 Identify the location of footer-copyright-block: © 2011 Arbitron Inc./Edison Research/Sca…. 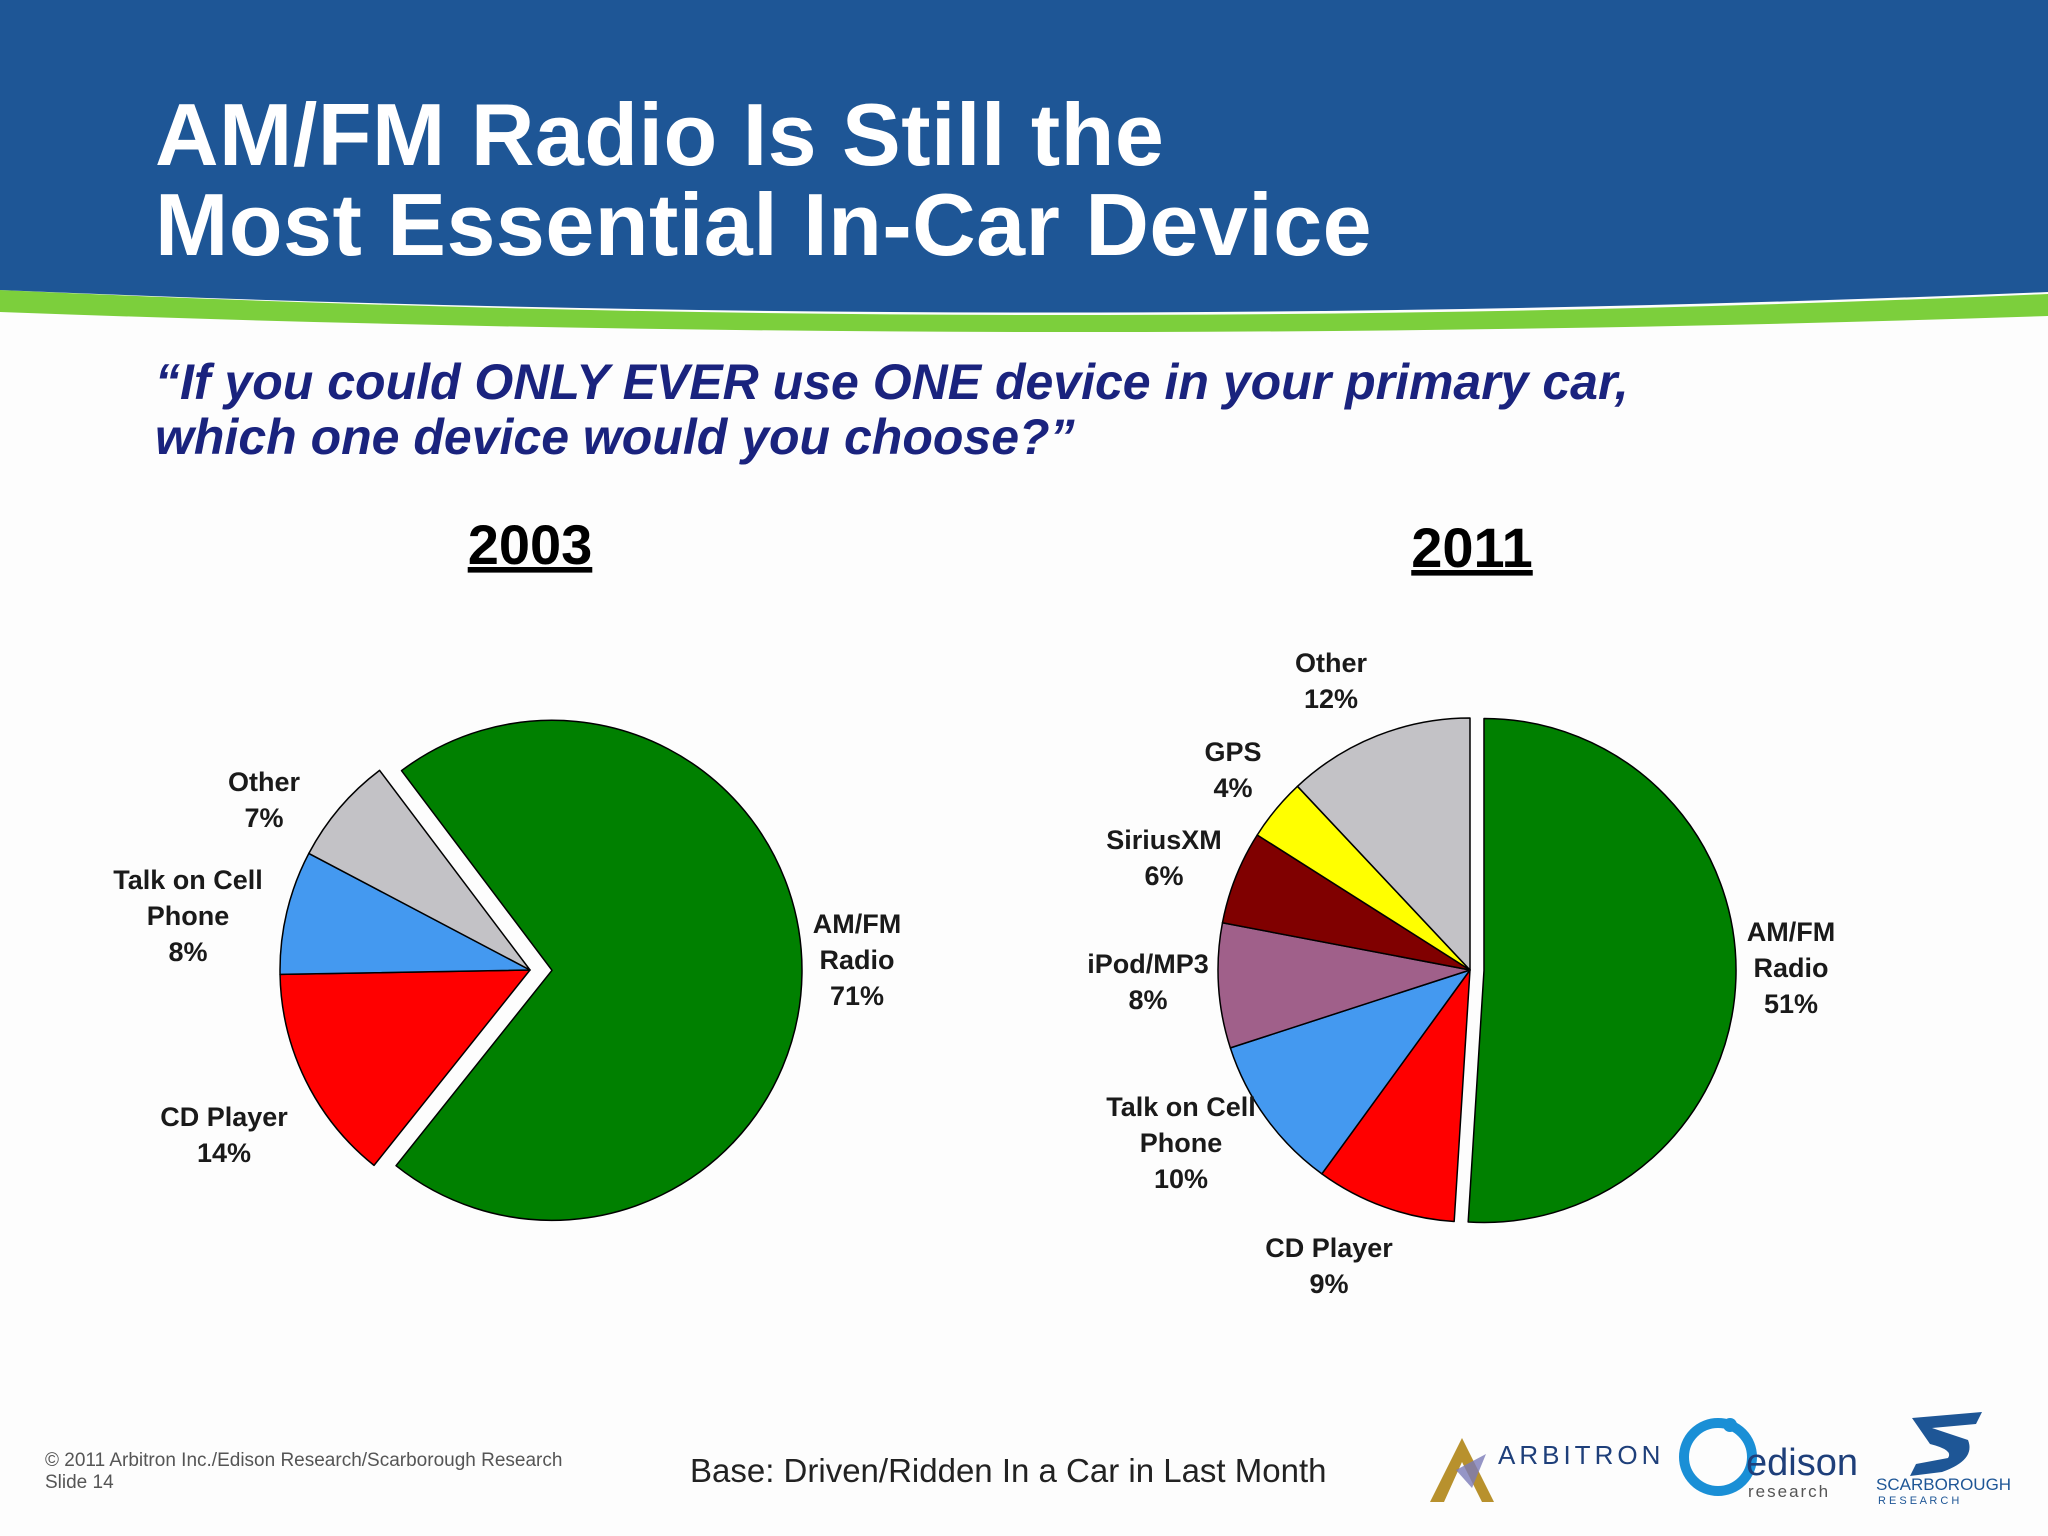
(303, 1472).